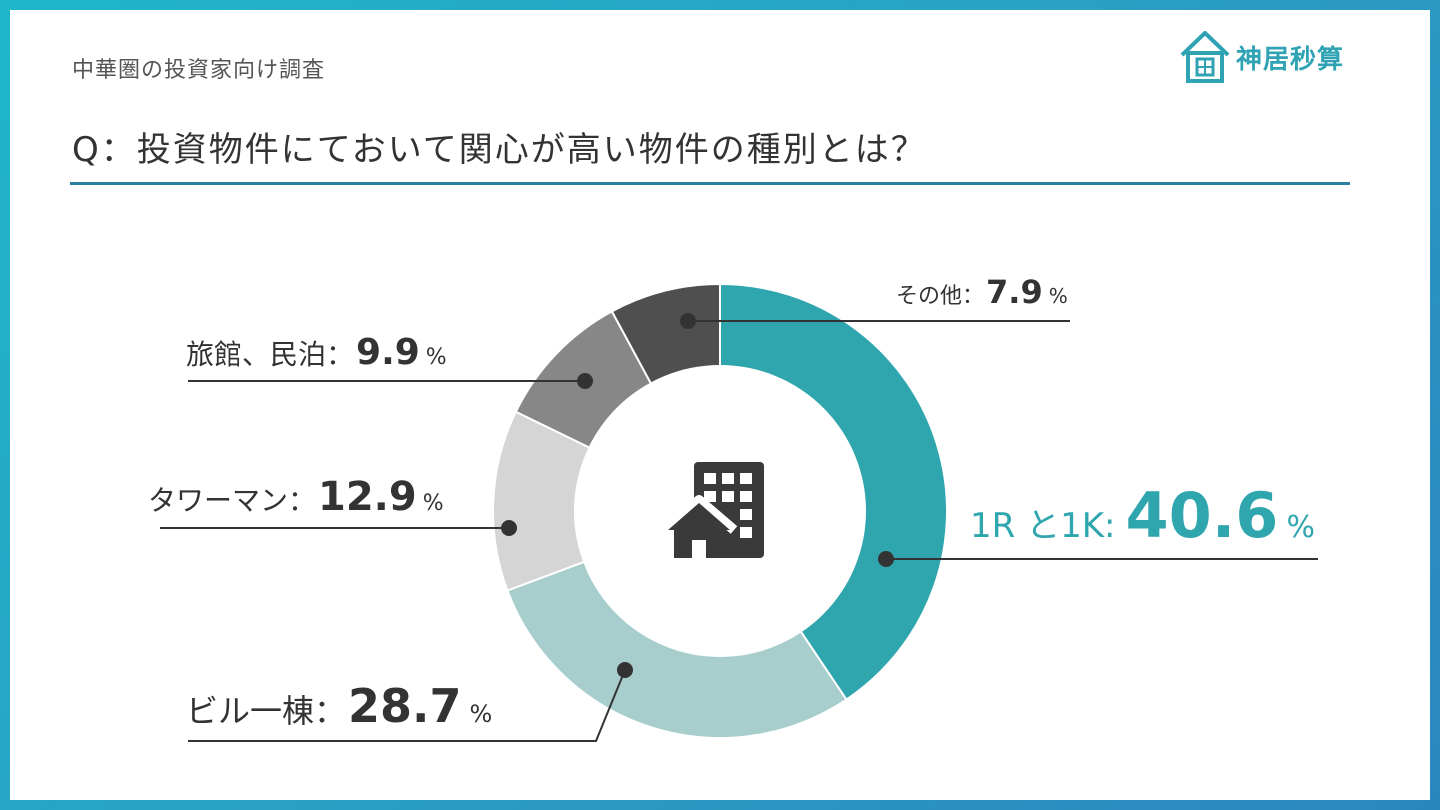 This screenshot has height=810, width=1440. What do you see at coordinates (390, 381) in the screenshot?
I see `leader-ryokan` at bounding box center [390, 381].